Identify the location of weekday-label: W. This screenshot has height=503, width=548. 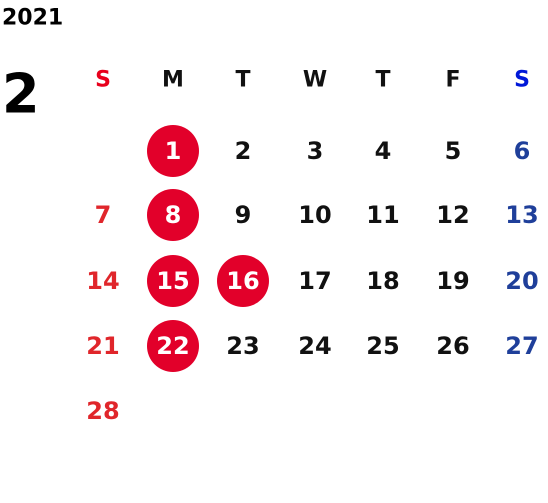
(315, 80).